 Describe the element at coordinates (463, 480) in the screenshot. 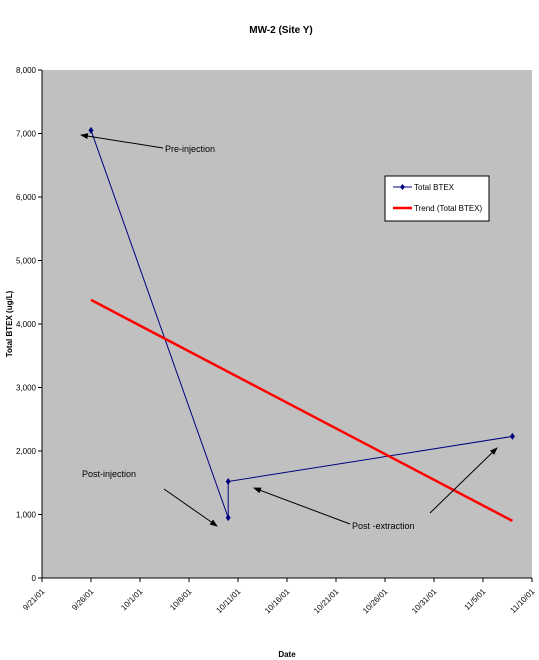

I see `annotation-arrow-post-extraction-right` at that location.